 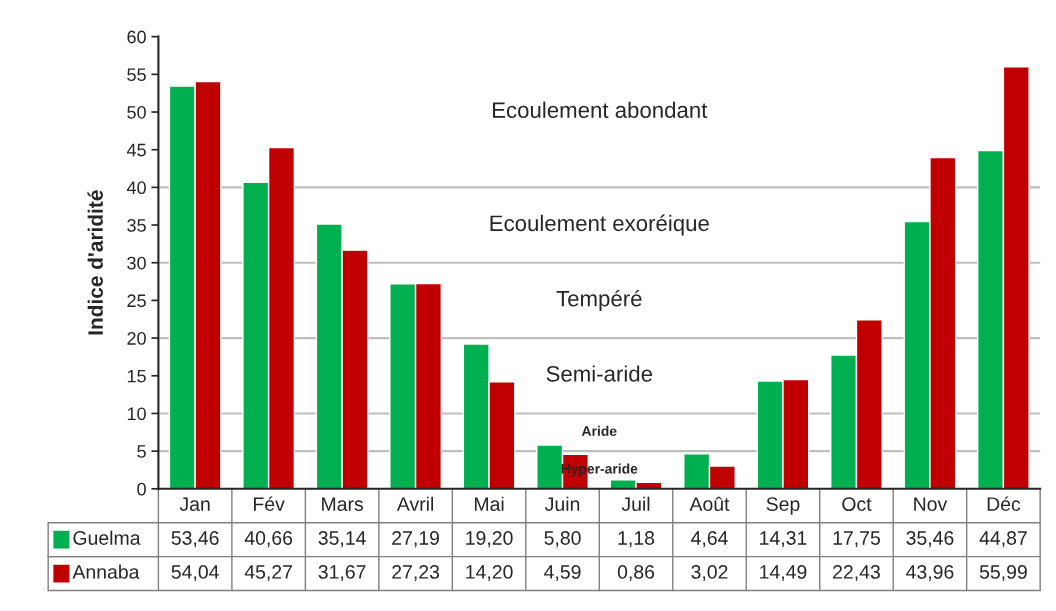 I want to click on data-label: 19,20, so click(x=489, y=539).